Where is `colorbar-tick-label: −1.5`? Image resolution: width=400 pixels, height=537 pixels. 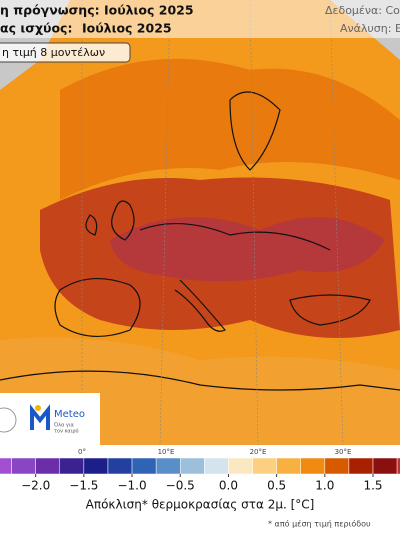
colorbar-tick-label: −1.5 is located at coordinates (83, 486).